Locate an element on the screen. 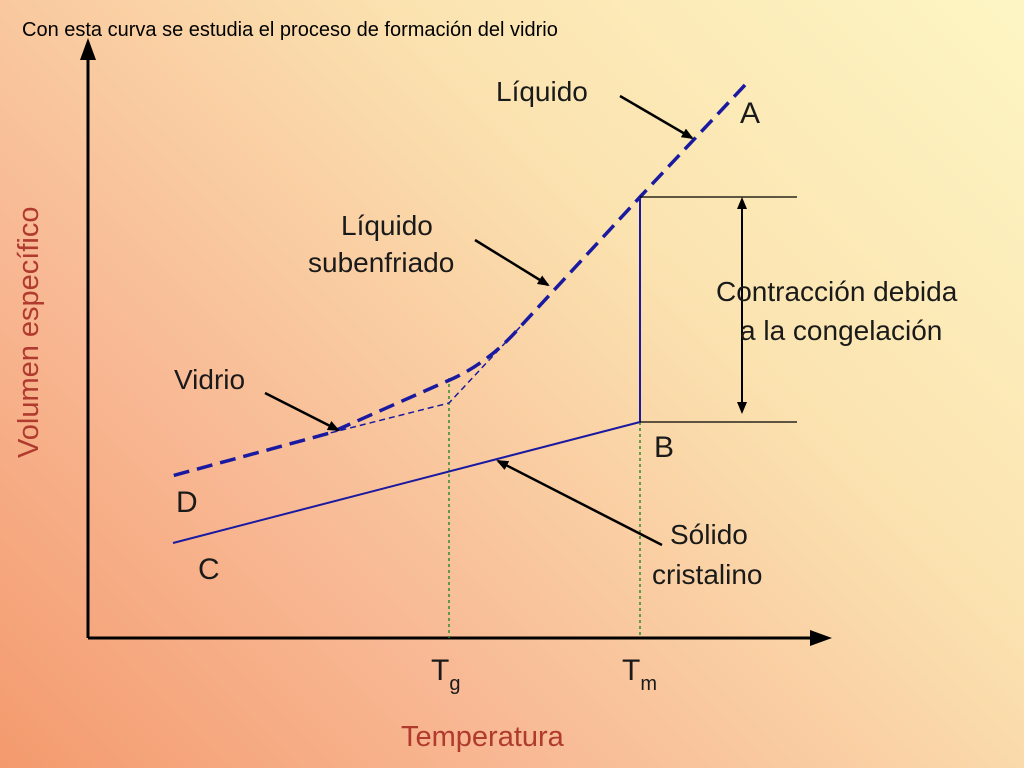 The height and width of the screenshot is (768, 1024). liquido-arrow is located at coordinates (656, 117).